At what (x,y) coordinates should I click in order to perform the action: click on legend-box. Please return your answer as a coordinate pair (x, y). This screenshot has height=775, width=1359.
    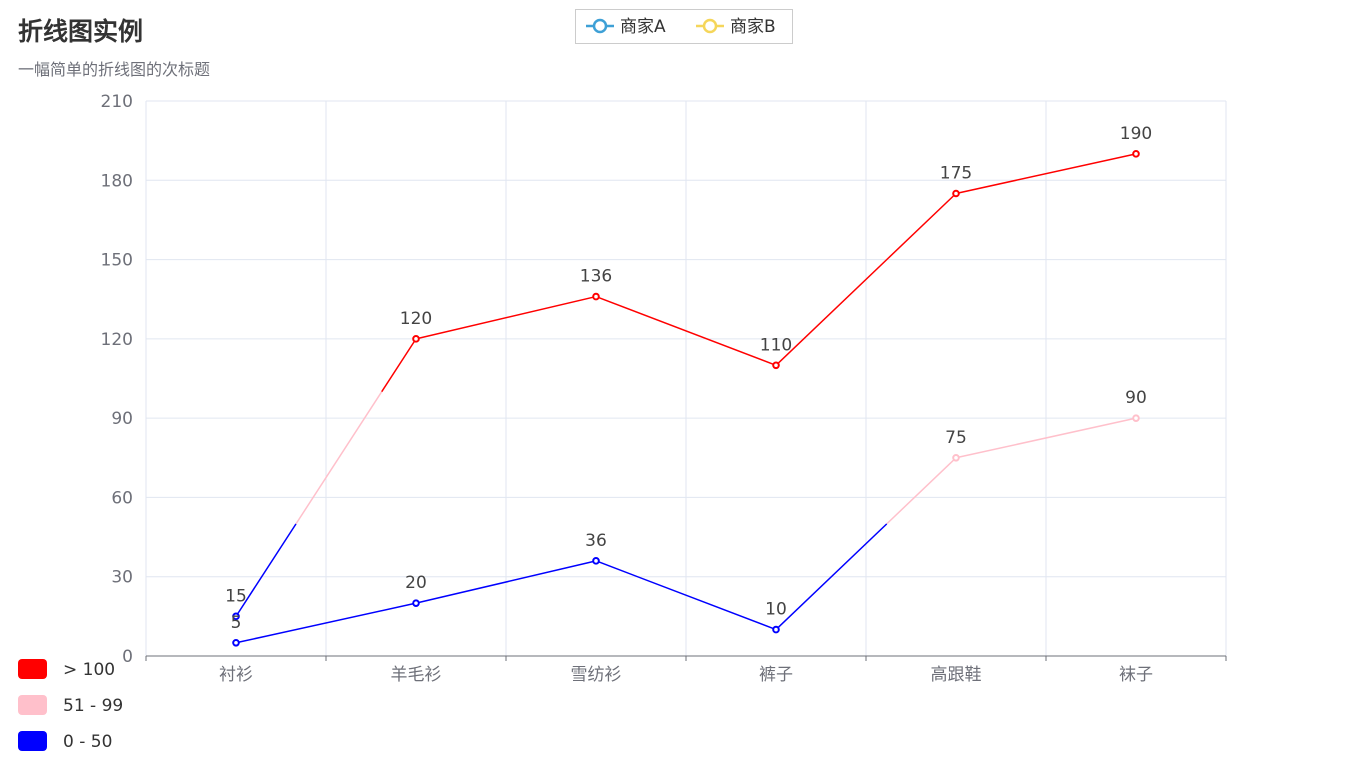
    Looking at the image, I should click on (684, 26).